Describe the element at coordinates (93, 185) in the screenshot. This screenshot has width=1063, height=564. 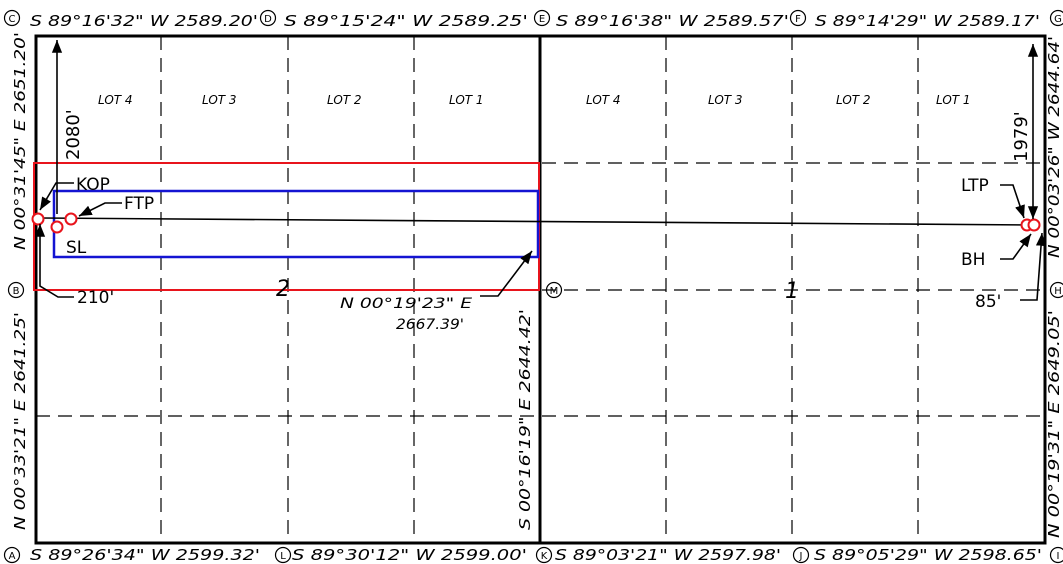
I see `kop-label: KOP` at that location.